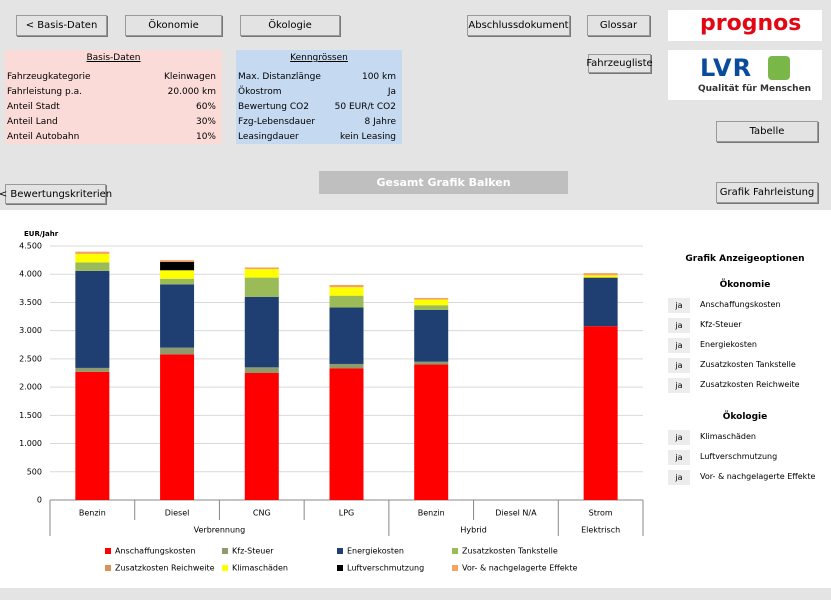 This screenshot has height=600, width=831. Describe the element at coordinates (516, 513) in the screenshot. I see `x-tick-label: Diesel N/A` at that location.